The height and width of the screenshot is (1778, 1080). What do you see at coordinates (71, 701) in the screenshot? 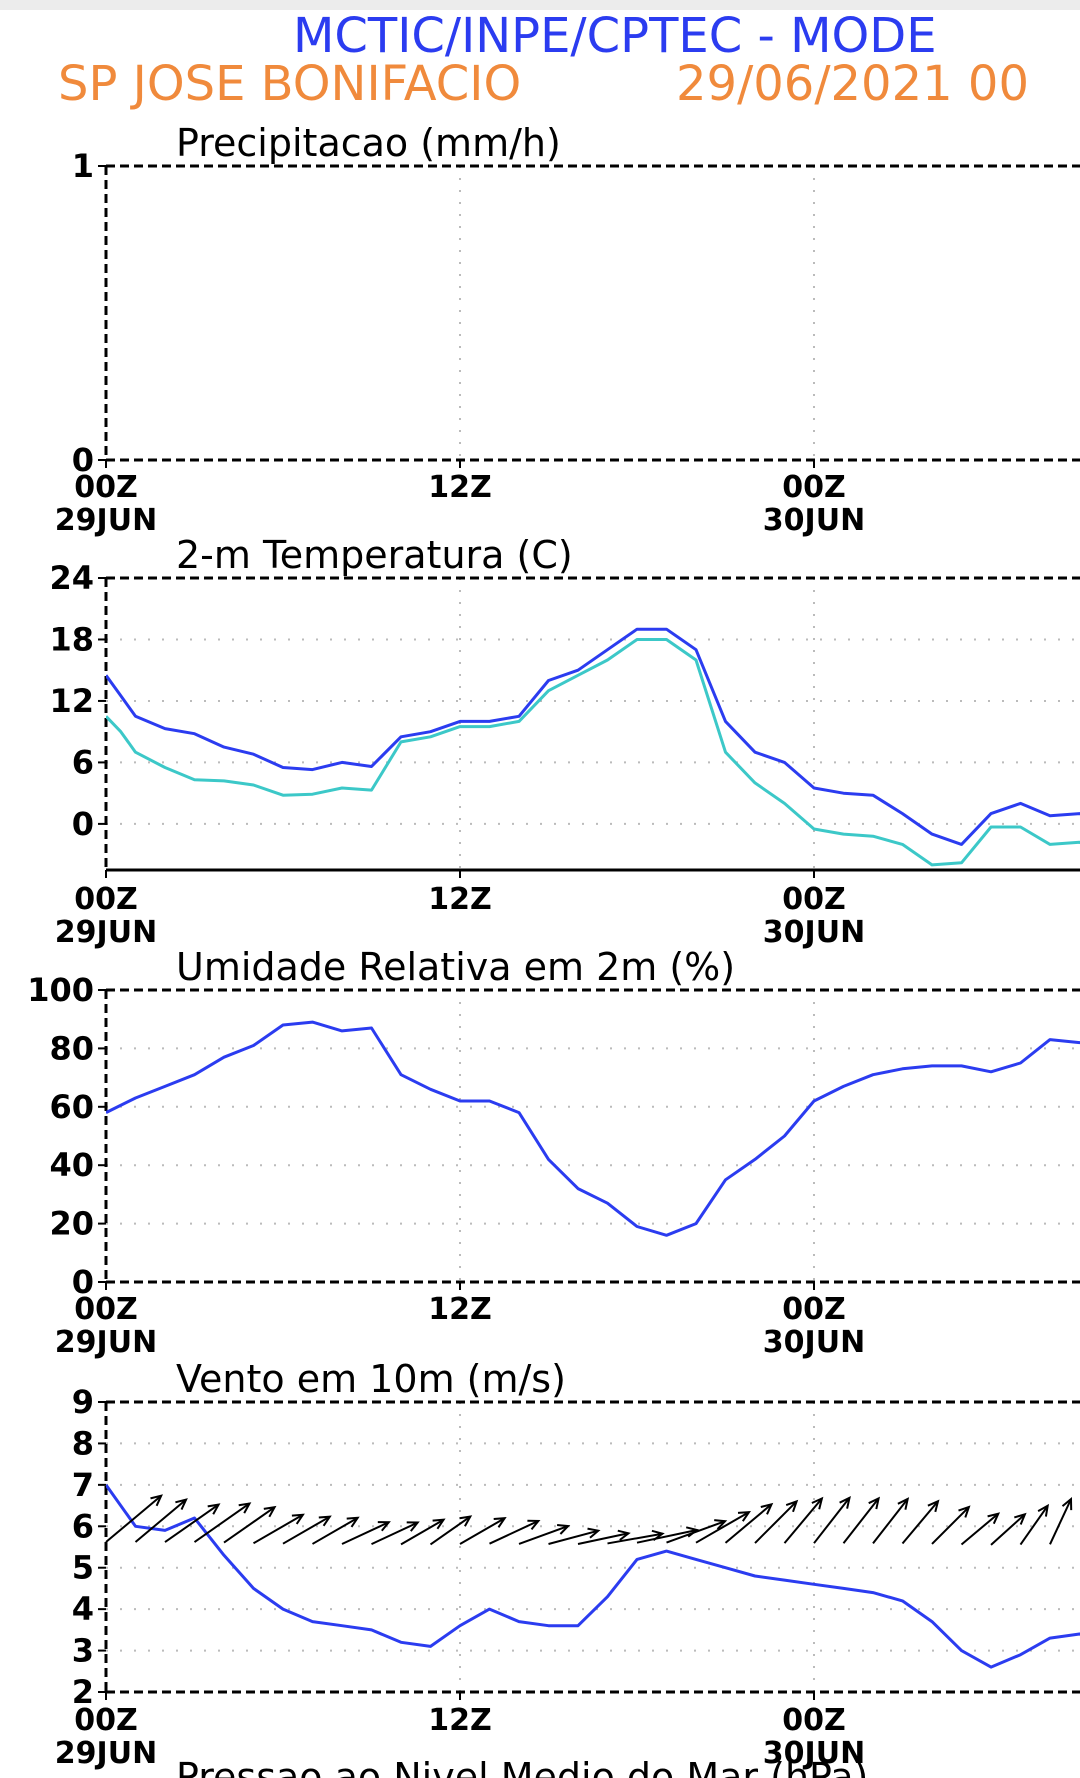
I see `temperature-ytick-label: 12` at bounding box center [71, 701].